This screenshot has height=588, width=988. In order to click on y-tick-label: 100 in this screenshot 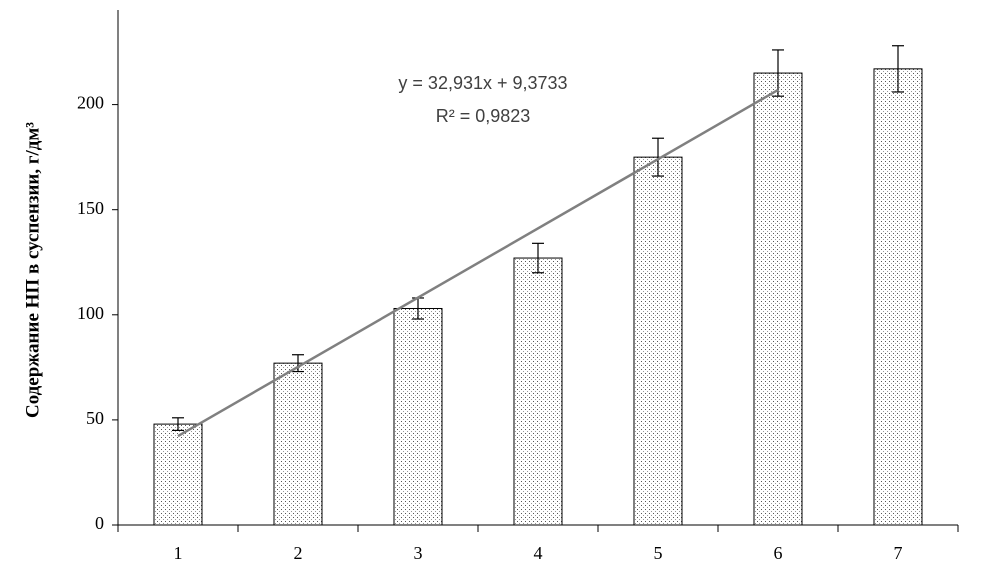, I will do `click(90, 313)`.